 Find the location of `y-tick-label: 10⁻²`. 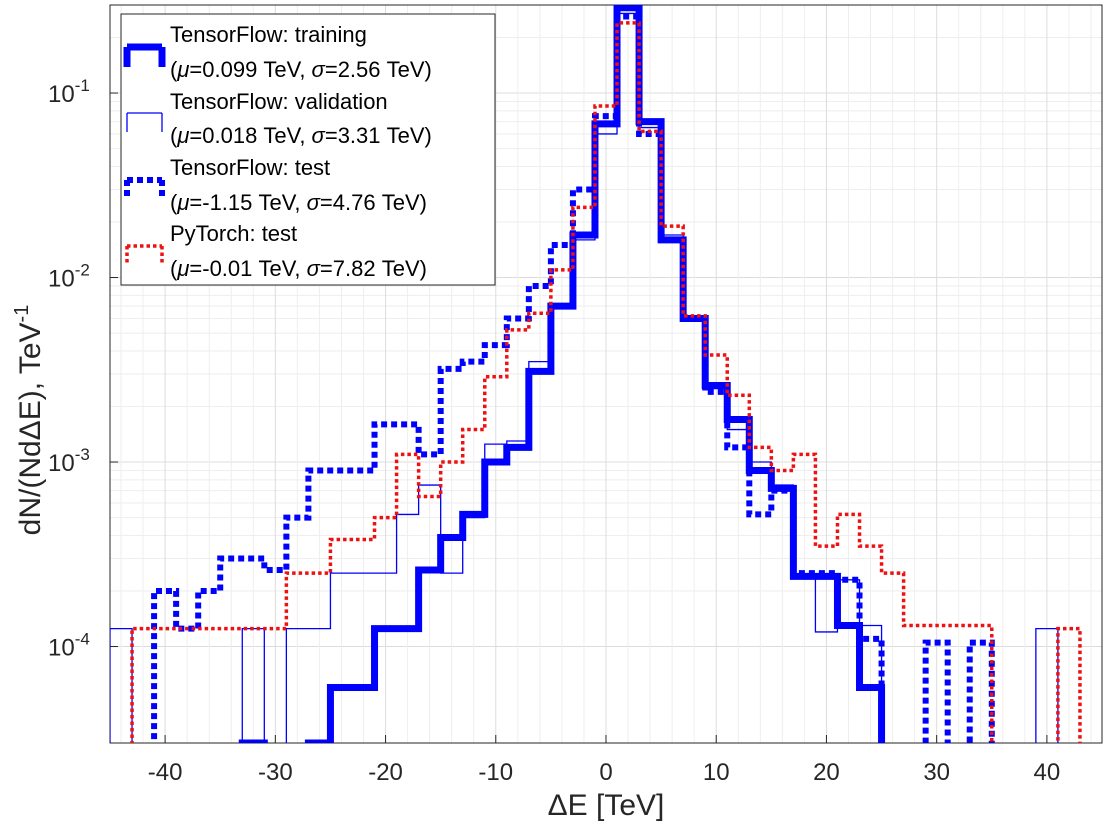

y-tick-label: 10⁻² is located at coordinates (69, 277).